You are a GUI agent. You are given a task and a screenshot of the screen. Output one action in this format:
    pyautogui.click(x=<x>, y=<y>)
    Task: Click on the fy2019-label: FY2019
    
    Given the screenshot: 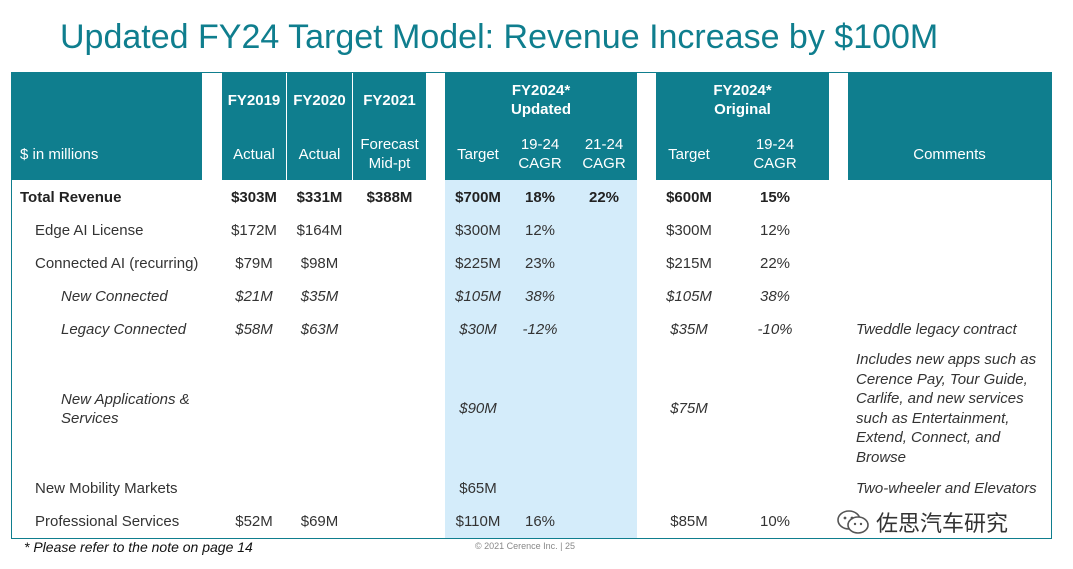 What is the action you would take?
    pyautogui.click(x=254, y=100)
    